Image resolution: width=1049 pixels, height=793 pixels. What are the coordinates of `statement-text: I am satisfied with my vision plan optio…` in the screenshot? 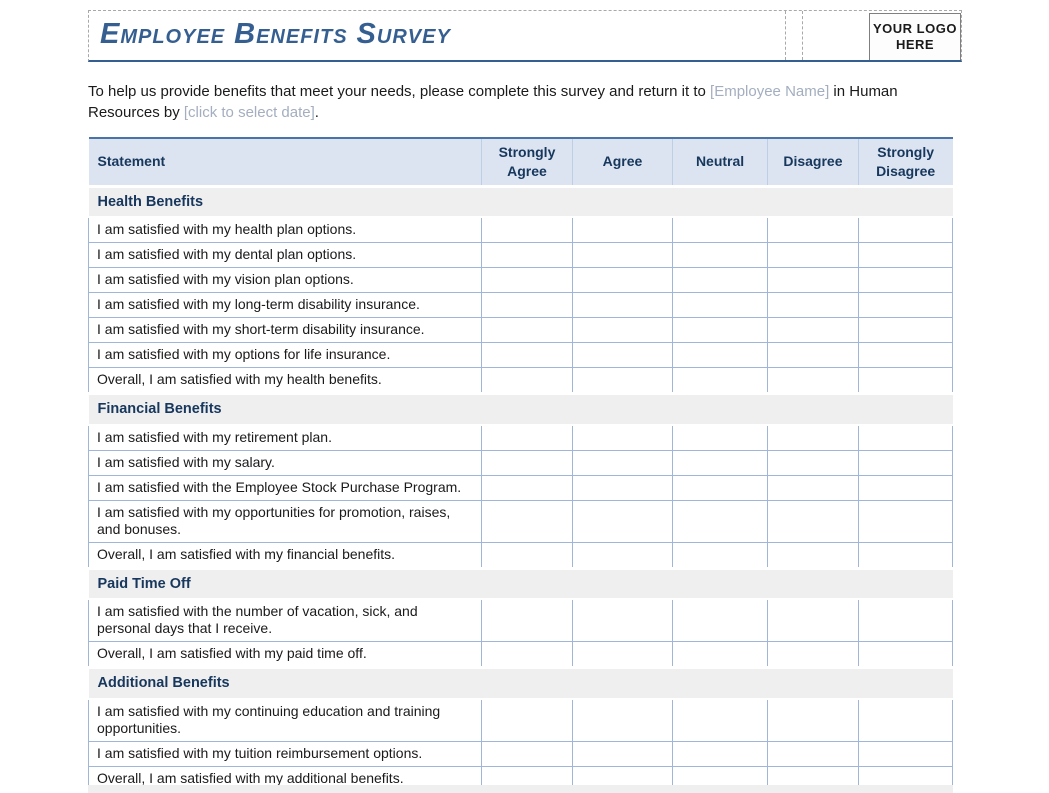 It's located at (285, 280).